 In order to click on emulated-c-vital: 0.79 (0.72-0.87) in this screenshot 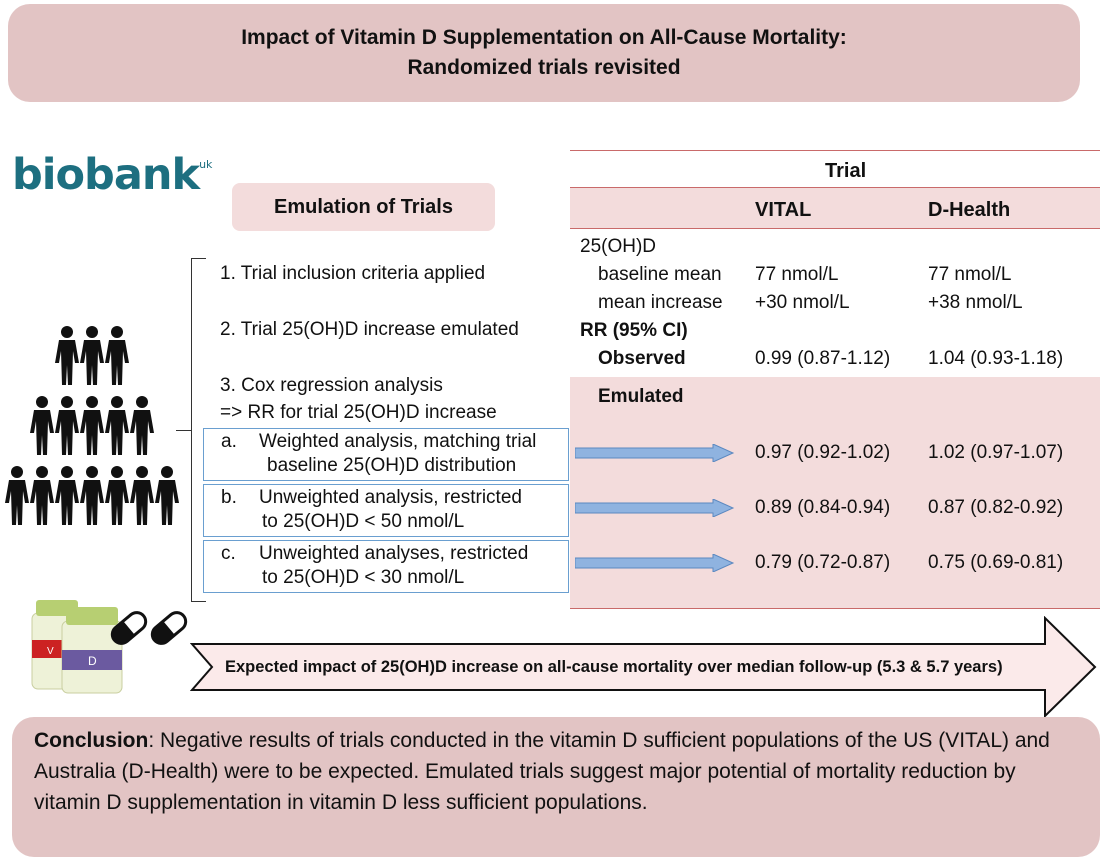, I will do `click(823, 562)`.